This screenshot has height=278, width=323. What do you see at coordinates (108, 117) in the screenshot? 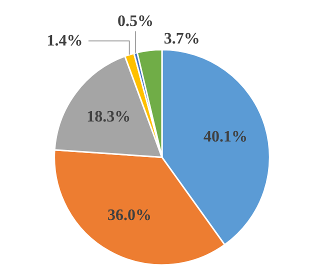
I see `data-label: 18.3%` at bounding box center [108, 117].